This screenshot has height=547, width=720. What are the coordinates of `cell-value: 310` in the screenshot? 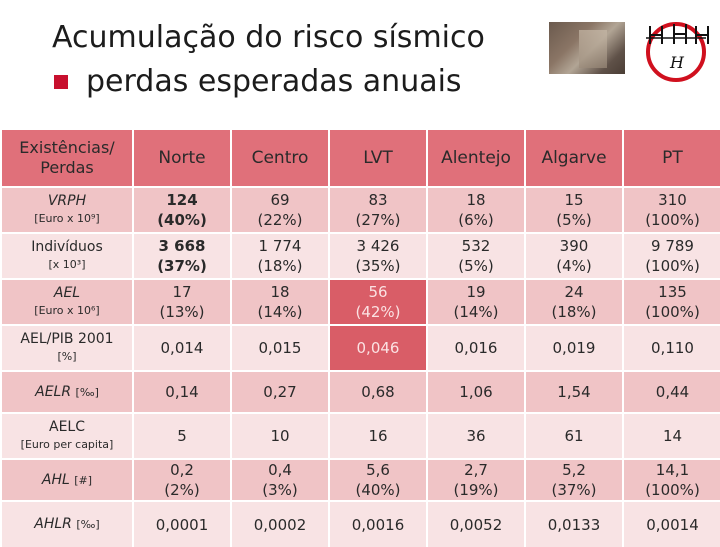 It's located at (672, 200).